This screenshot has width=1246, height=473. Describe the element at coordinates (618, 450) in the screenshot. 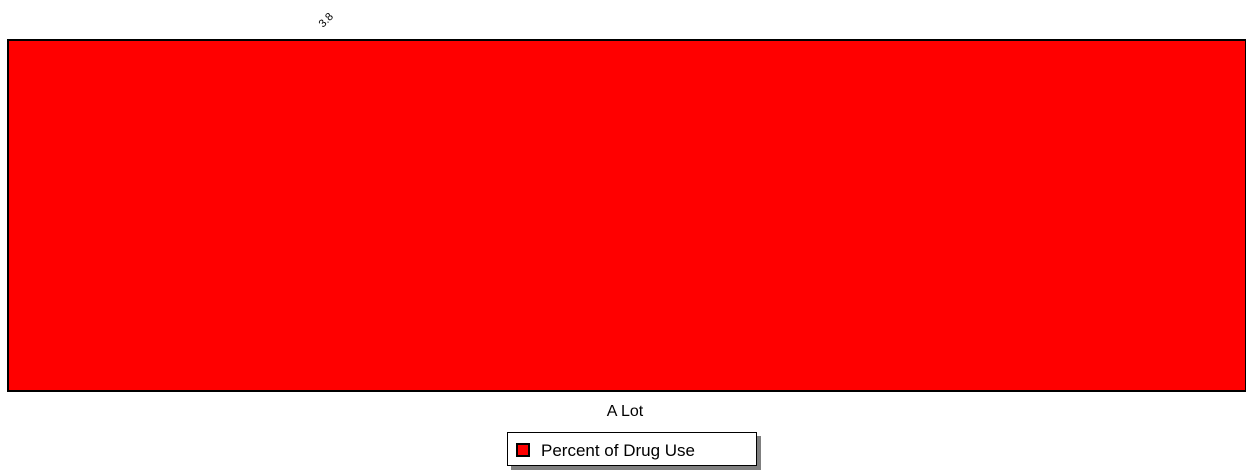

I see `legend-label: Percent of Drug Use` at that location.